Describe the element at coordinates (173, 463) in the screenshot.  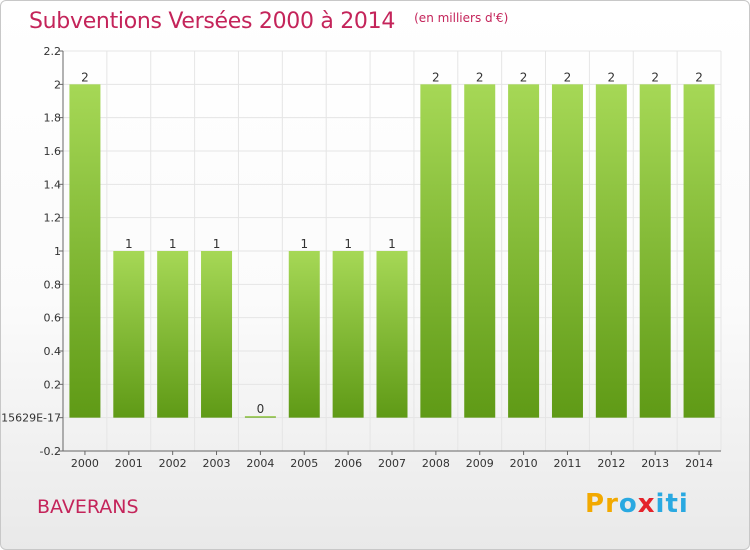
I see `x-tick-label: 2002` at that location.